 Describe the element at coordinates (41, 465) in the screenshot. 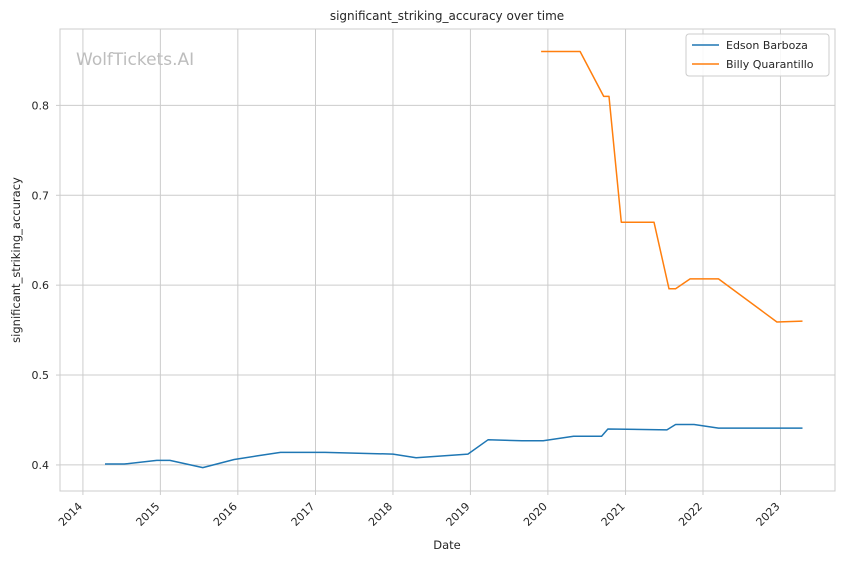

I see `y-tick-label: 0.4` at that location.